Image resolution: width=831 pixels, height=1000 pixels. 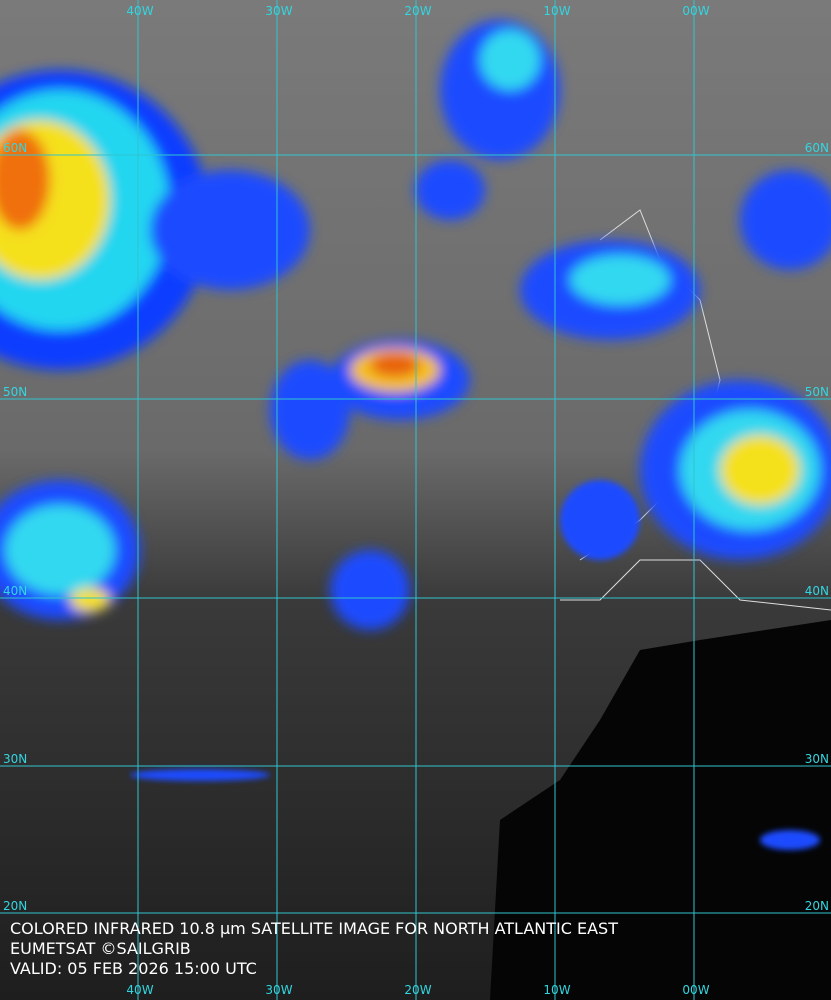 I want to click on caption-line: VALID: 05 FEB 2026 15:00 UTC, so click(x=133, y=968).